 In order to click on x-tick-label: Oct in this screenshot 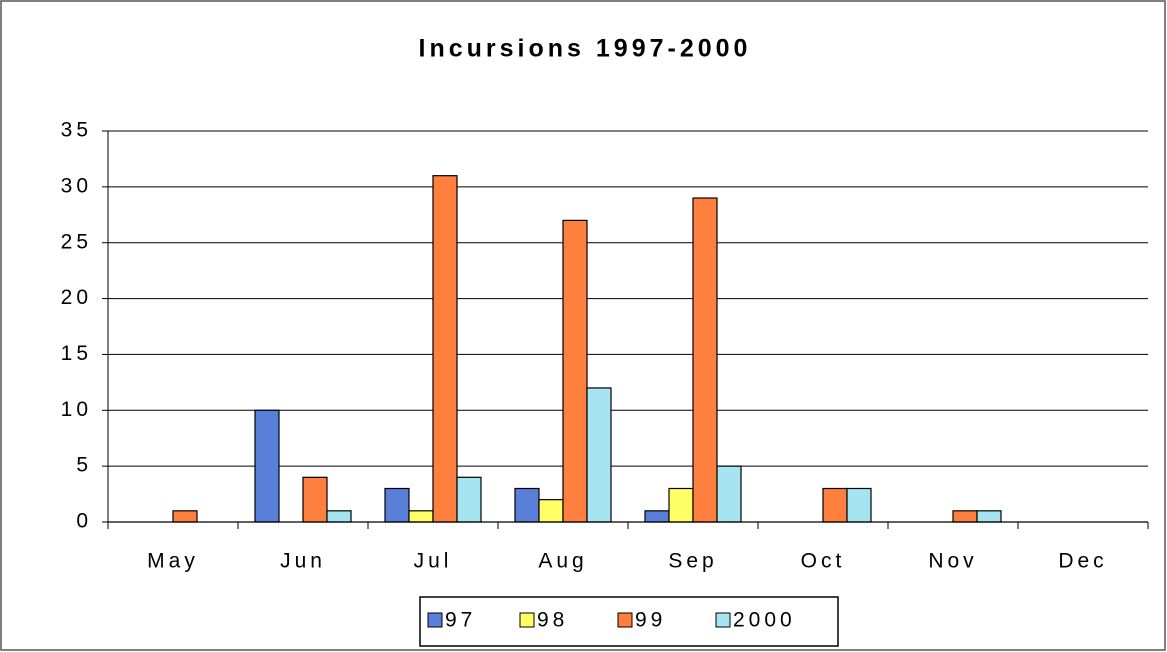, I will do `click(823, 561)`.